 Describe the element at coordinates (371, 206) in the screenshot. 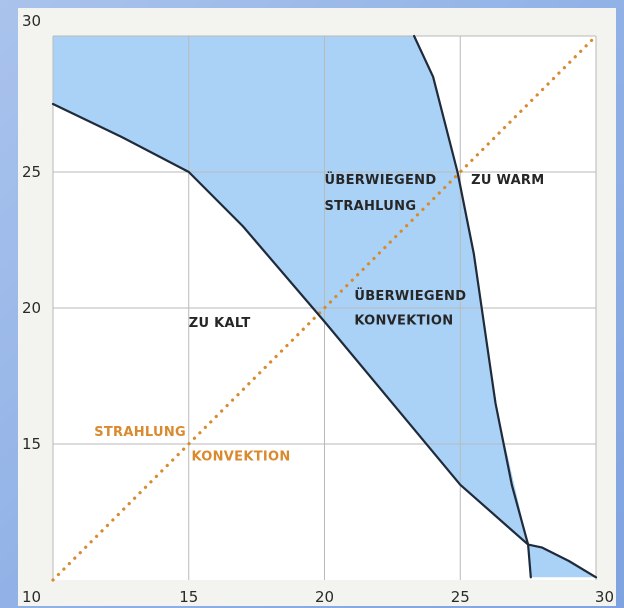

I see `annotation-strahlung-1: STRAHLUNG` at that location.